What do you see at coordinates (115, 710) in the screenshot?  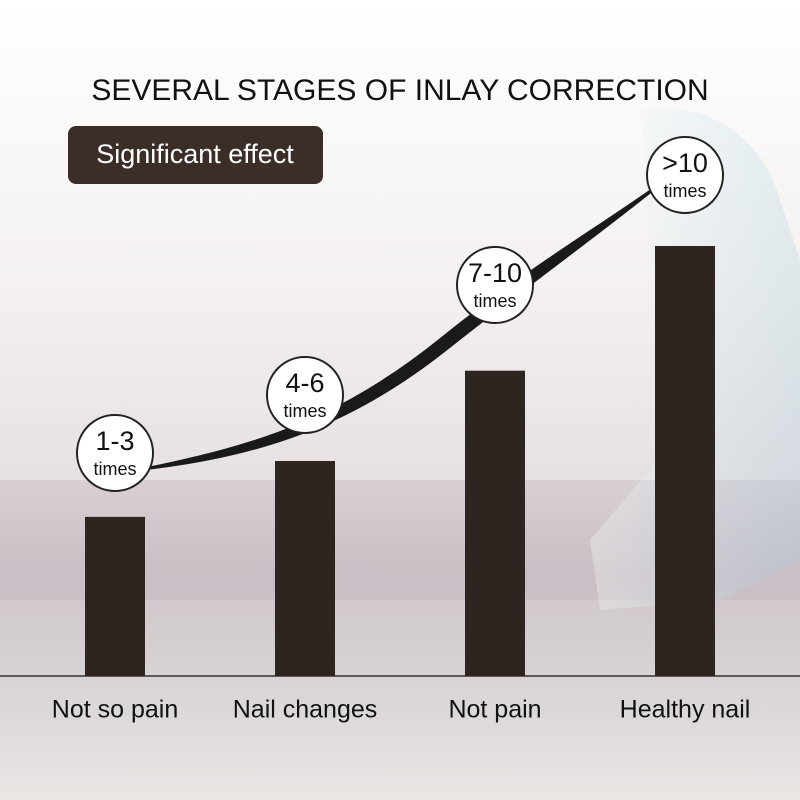 I see `x-tick-label: Not so pain` at bounding box center [115, 710].